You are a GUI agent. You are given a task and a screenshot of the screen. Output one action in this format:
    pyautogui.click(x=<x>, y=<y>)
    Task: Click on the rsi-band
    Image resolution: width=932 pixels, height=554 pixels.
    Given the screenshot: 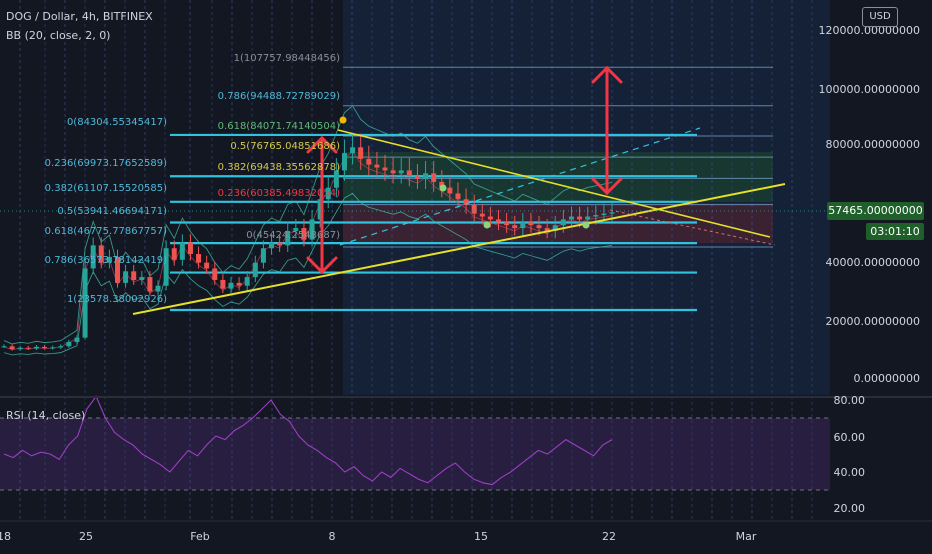 What is the action you would take?
    pyautogui.click(x=415, y=454)
    